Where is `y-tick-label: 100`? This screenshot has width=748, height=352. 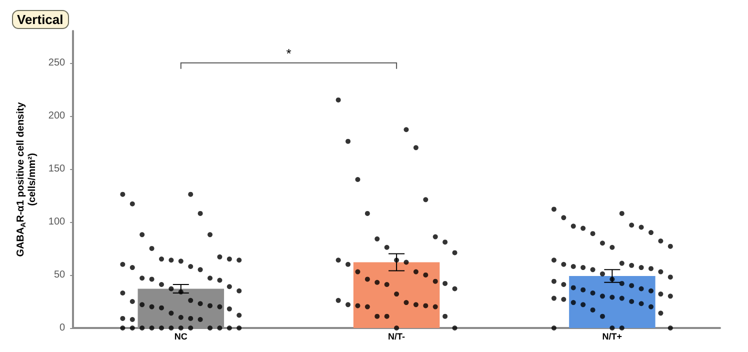 y-tick-label: 100 is located at coordinates (57, 222).